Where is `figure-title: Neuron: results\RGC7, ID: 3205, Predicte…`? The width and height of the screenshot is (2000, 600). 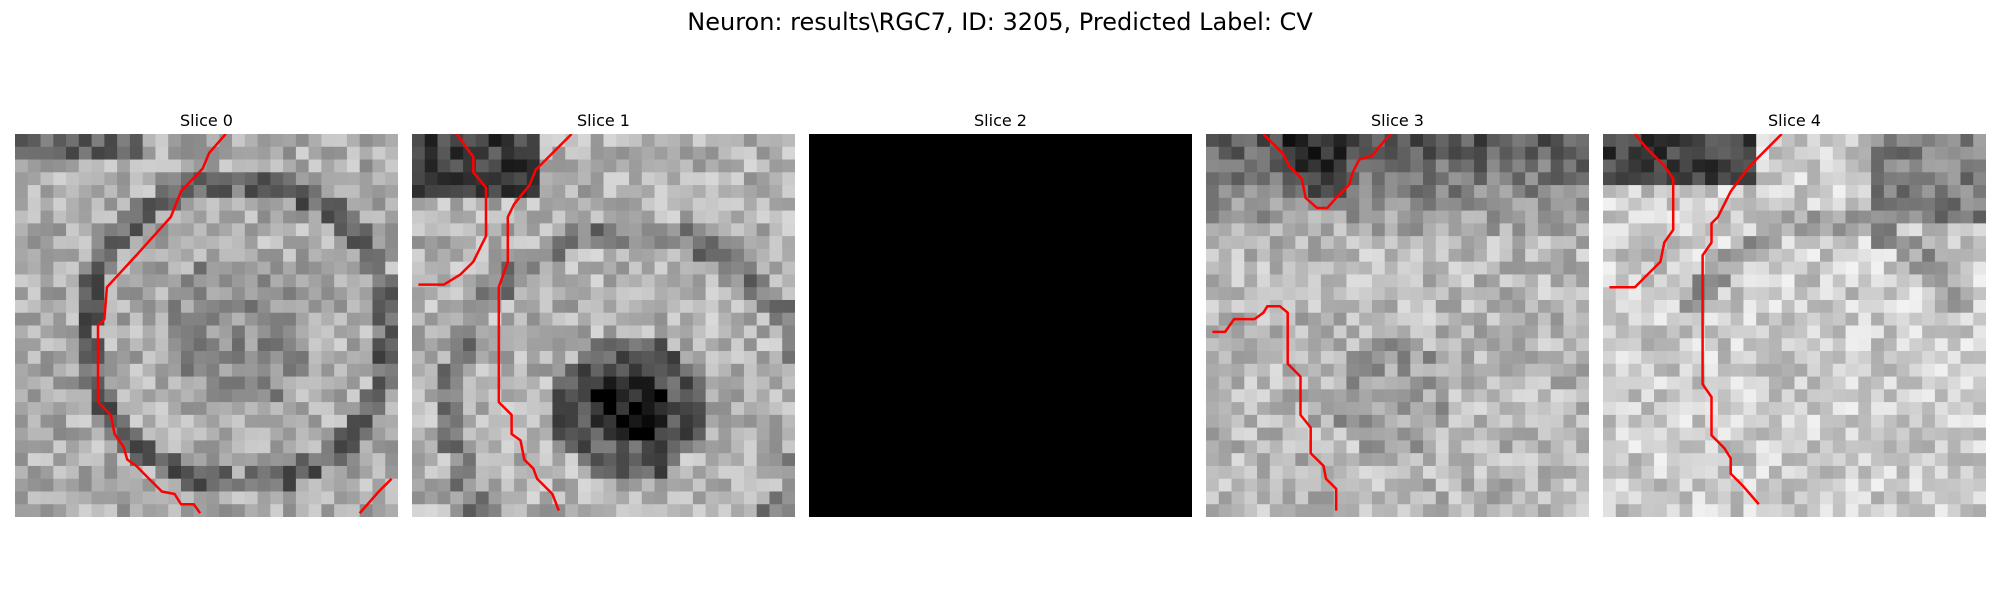 figure-title: Neuron: results\RGC7, ID: 3205, Predicte… is located at coordinates (1000, 22).